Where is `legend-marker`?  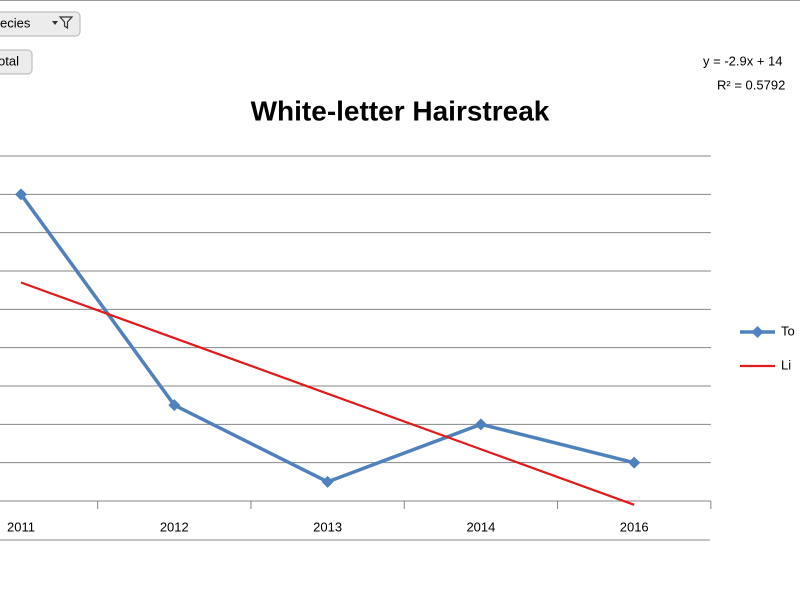
legend-marker is located at coordinates (757, 332).